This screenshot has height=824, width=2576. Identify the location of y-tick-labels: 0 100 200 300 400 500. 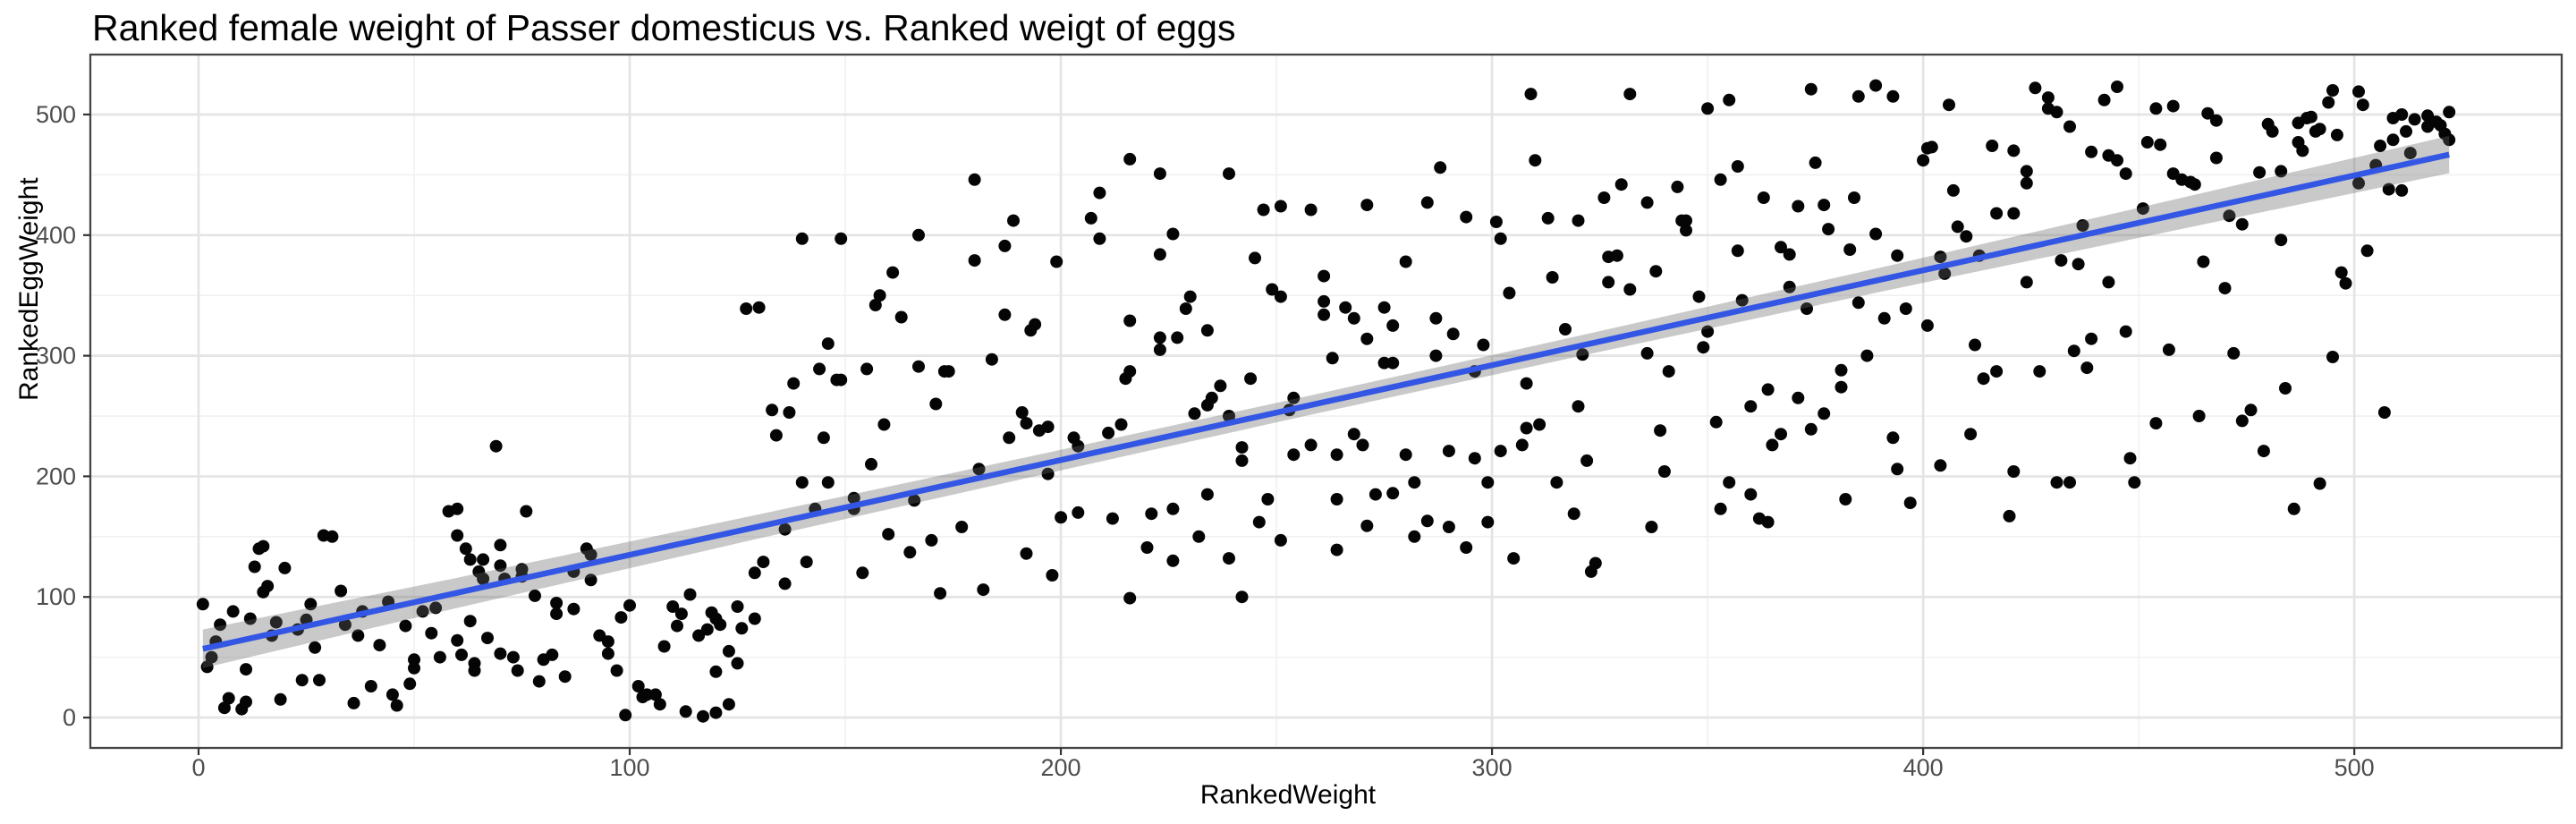
(56, 416).